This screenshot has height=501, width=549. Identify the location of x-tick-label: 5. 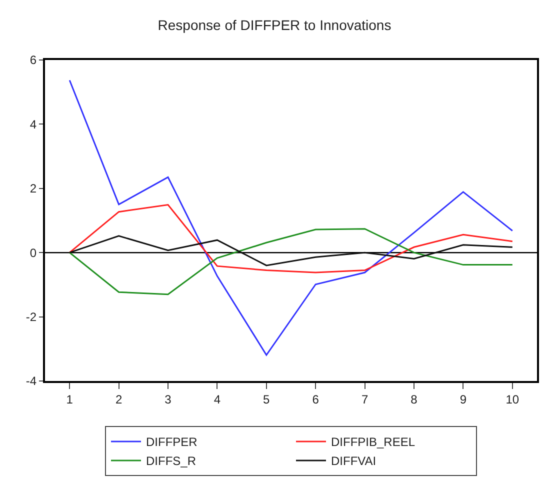
(266, 399).